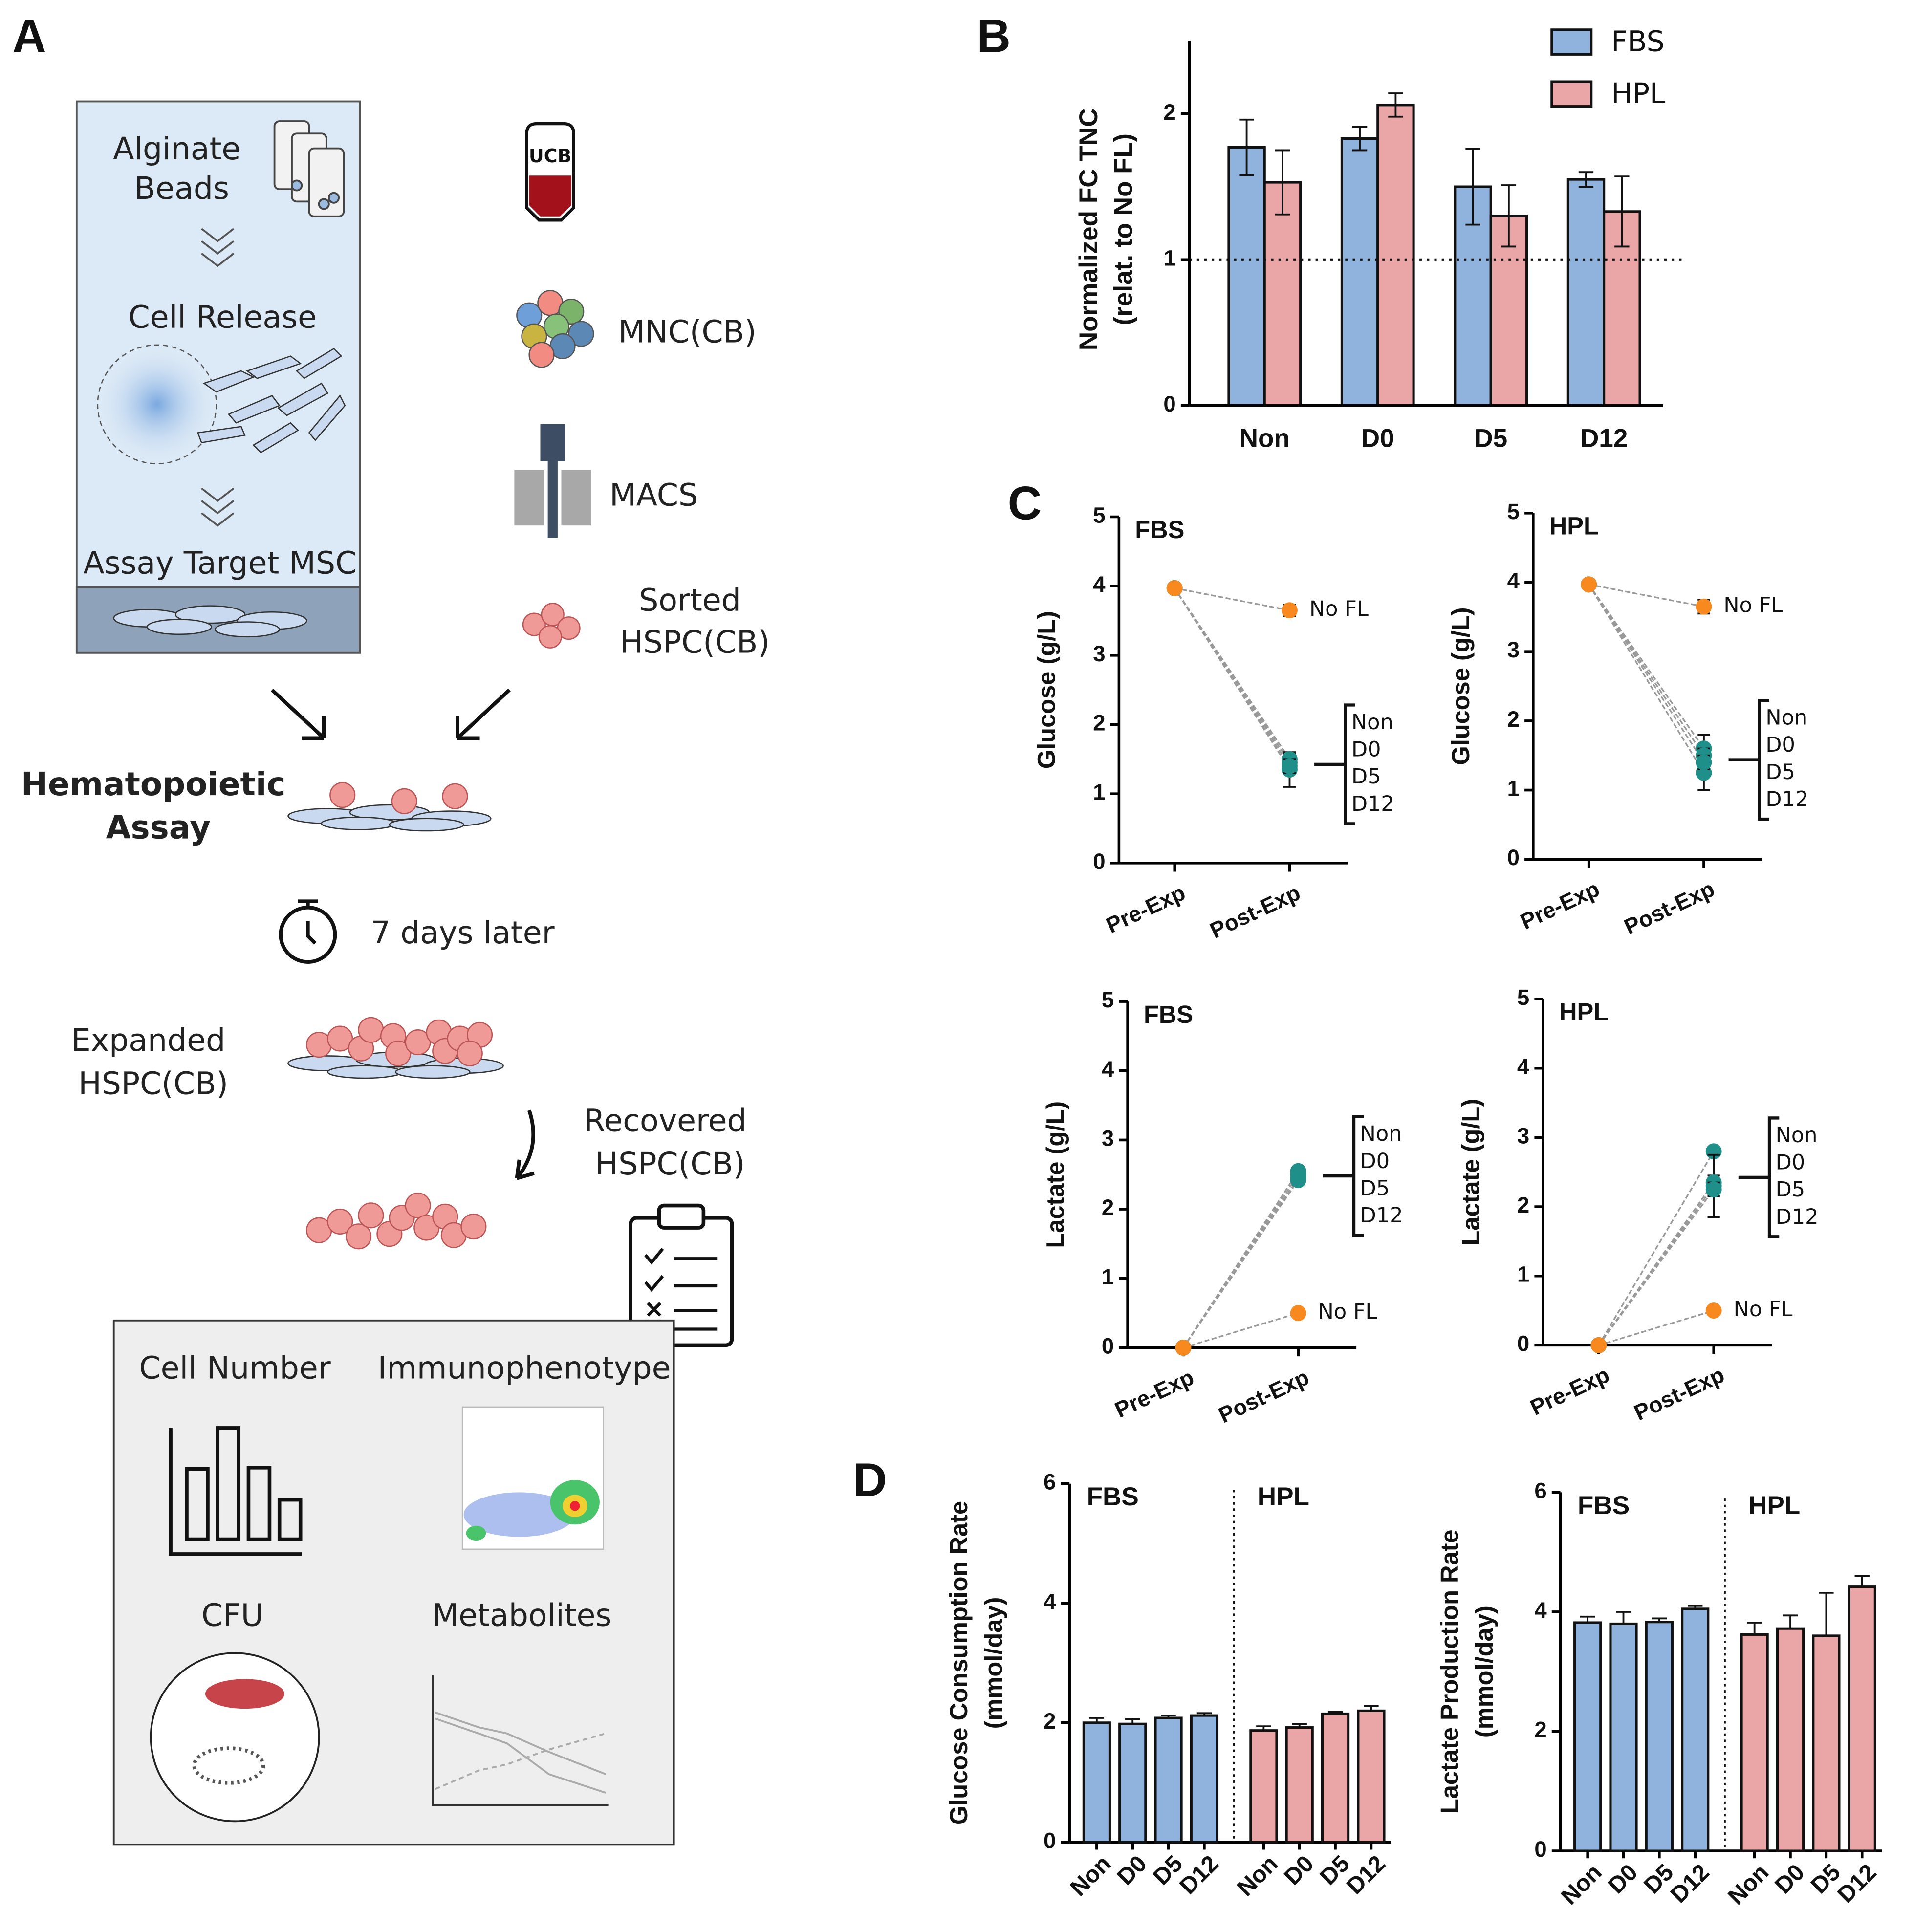 This screenshot has width=1914, height=1932. I want to click on panel-label: C, so click(1025, 504).